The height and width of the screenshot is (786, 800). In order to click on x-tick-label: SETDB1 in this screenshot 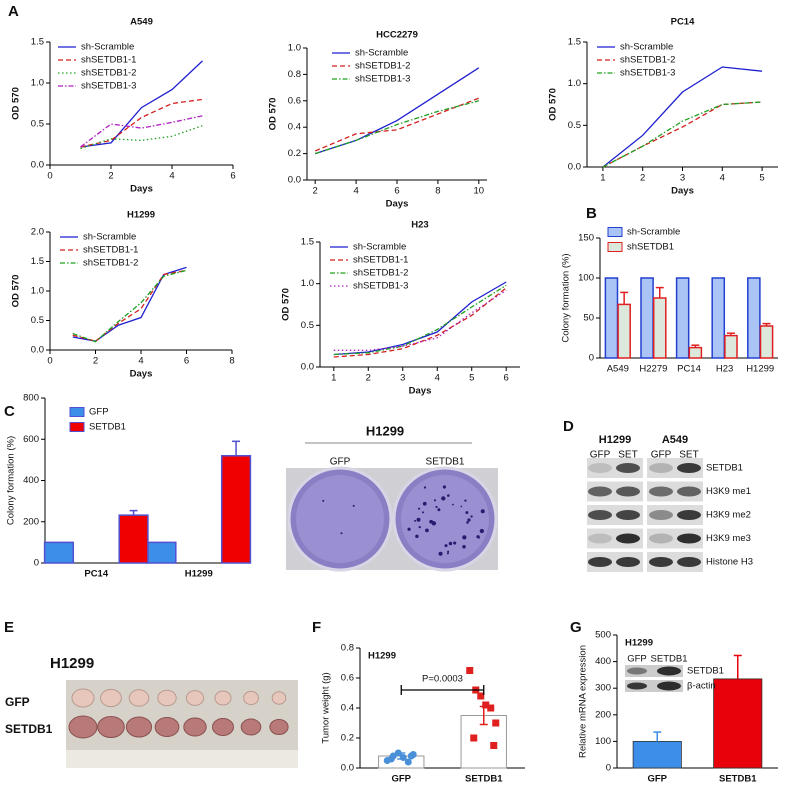, I will do `click(484, 779)`.